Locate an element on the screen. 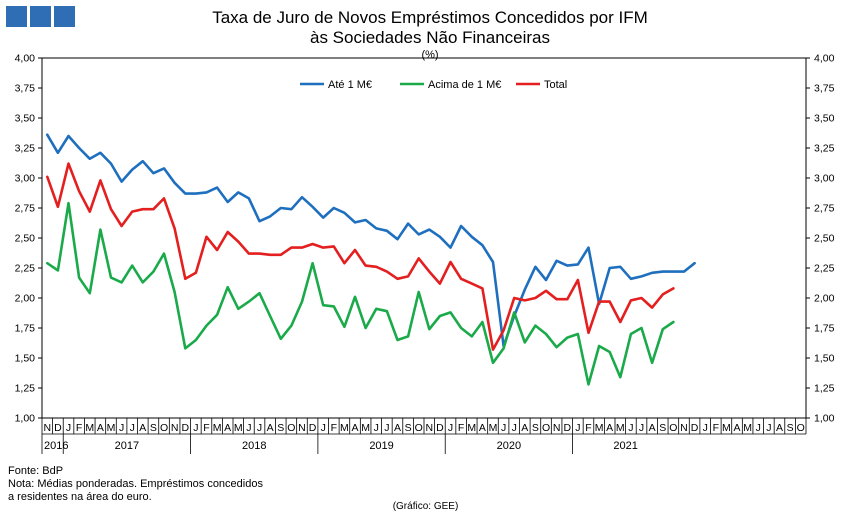  legend-label-3: Total is located at coordinates (555, 85).